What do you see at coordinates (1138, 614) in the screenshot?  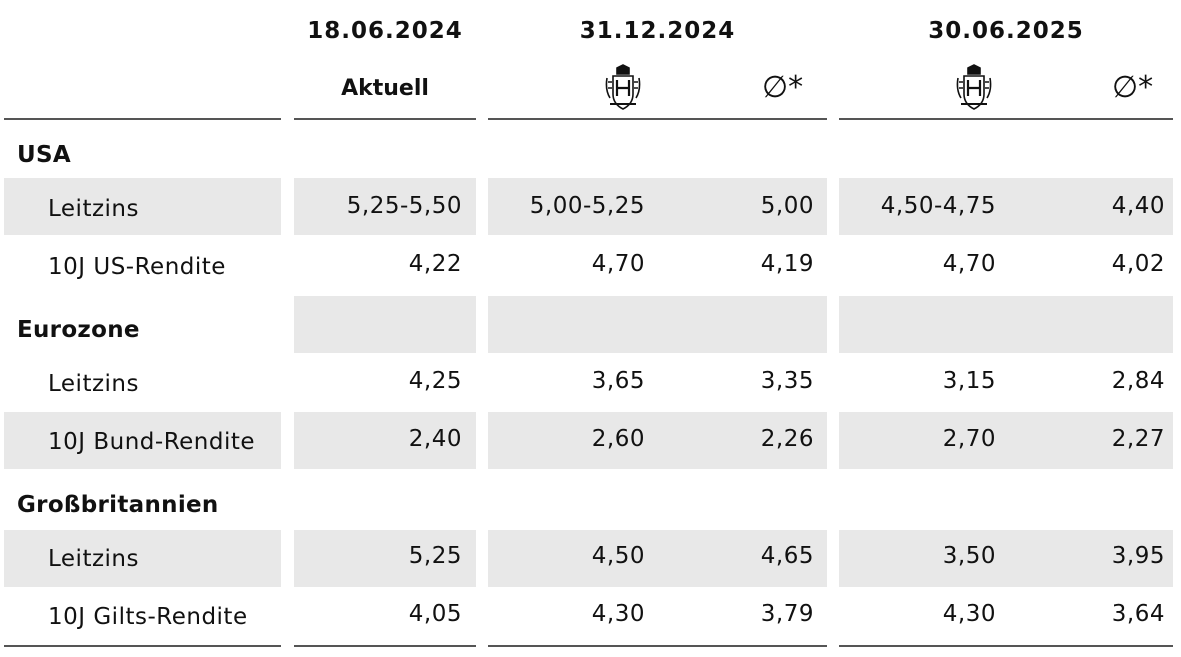 I see `value-mid2025-avg: 3,64` at bounding box center [1138, 614].